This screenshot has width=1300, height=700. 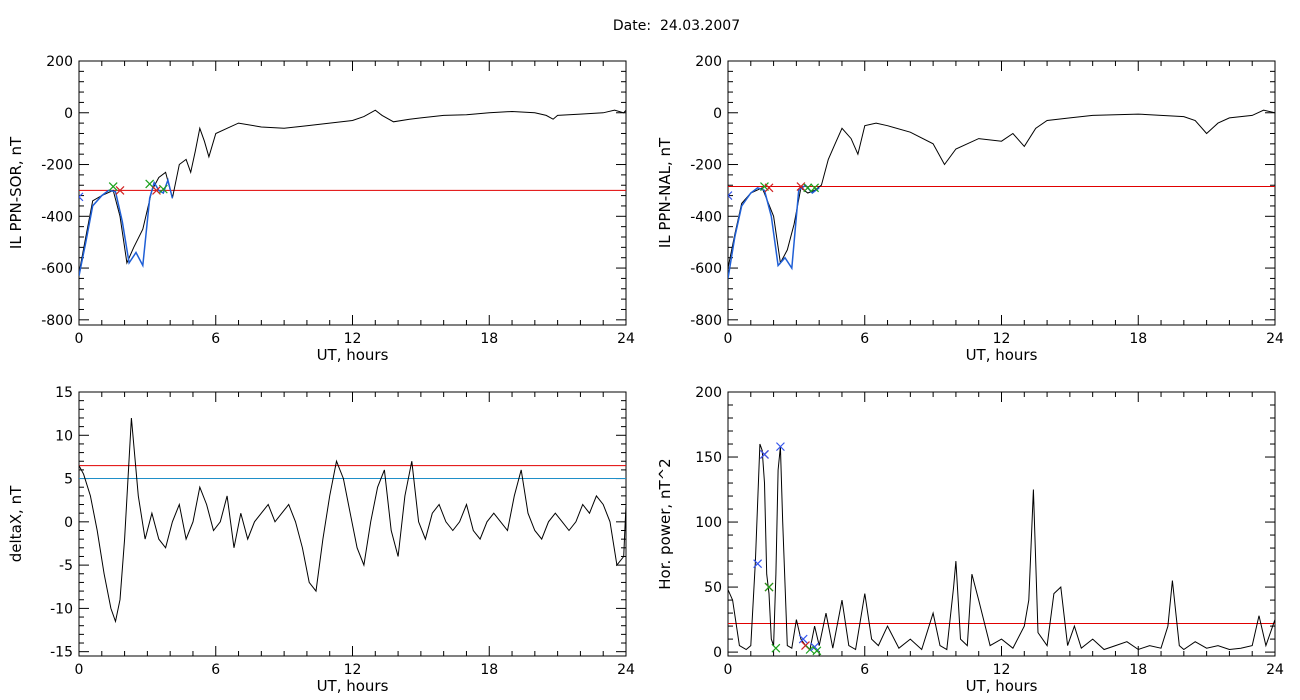 I want to click on y-tick-label: 10, so click(x=64, y=436).